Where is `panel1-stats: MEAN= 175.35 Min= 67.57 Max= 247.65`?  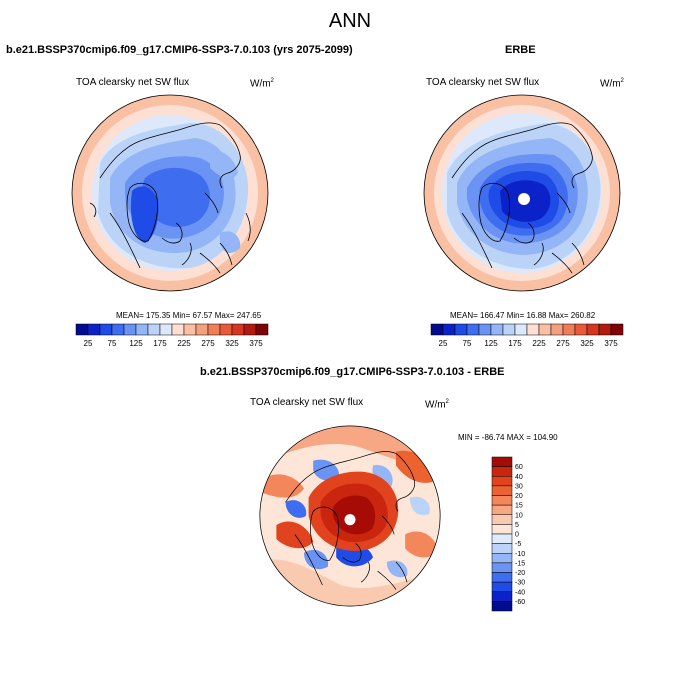 panel1-stats: MEAN= 175.35 Min= 67.57 Max= 247.65 is located at coordinates (189, 315).